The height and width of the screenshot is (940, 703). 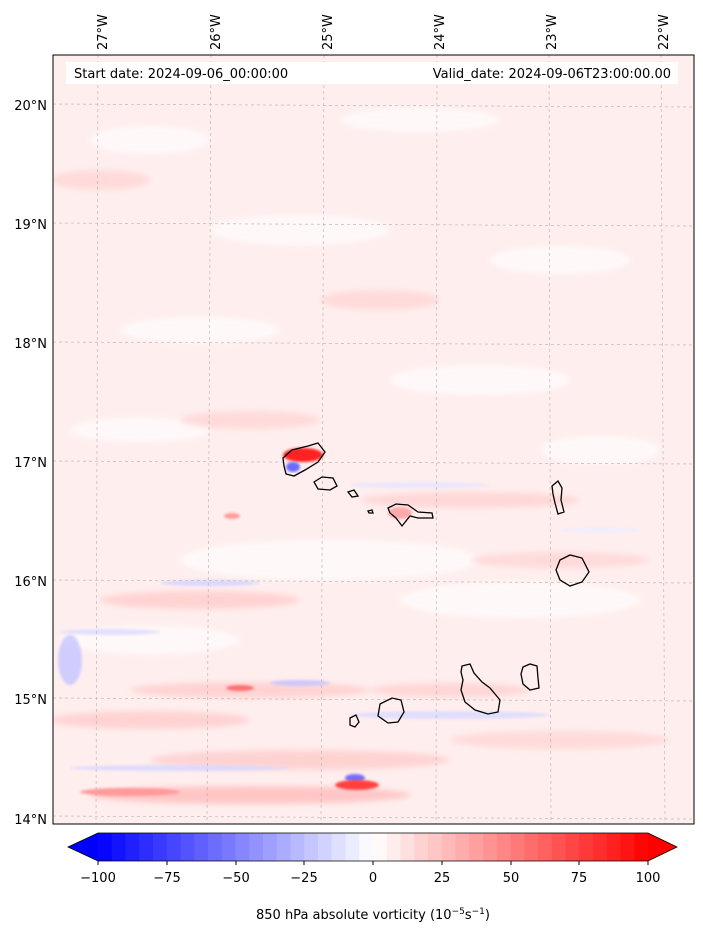 What do you see at coordinates (83, 847) in the screenshot?
I see `colorbar-low-extend` at bounding box center [83, 847].